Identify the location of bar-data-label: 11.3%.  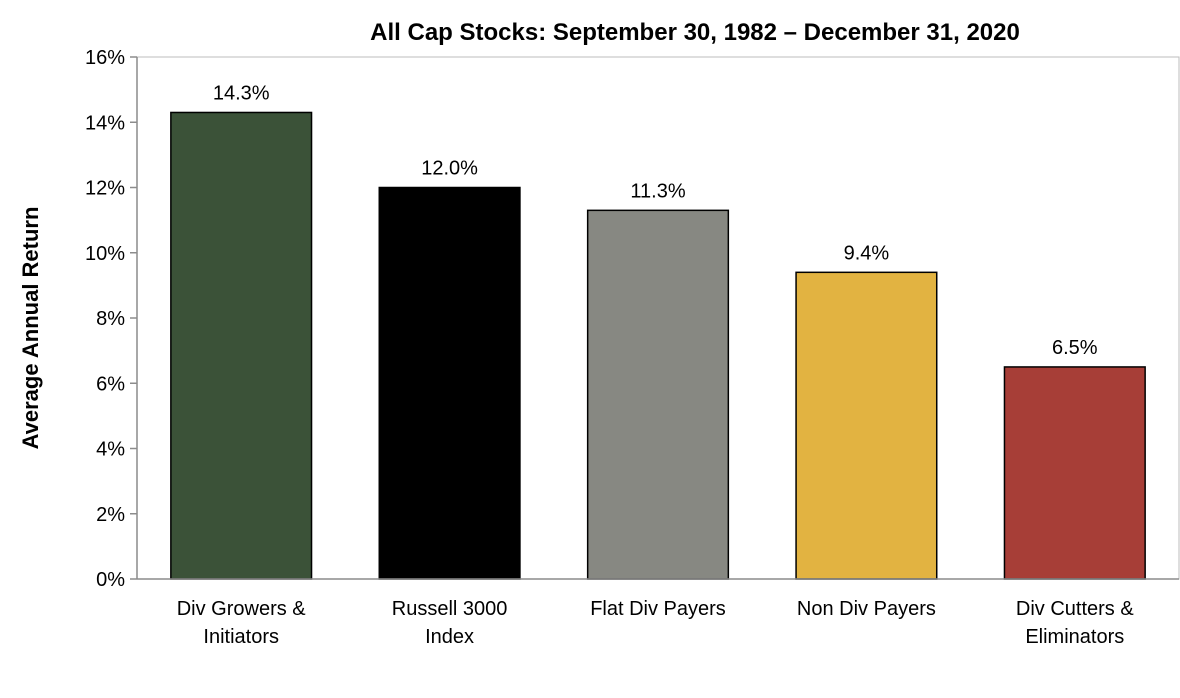
(657, 191).